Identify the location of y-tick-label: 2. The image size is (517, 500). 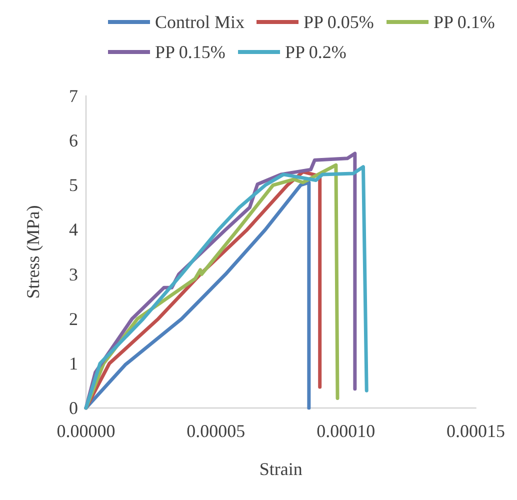
(73, 318).